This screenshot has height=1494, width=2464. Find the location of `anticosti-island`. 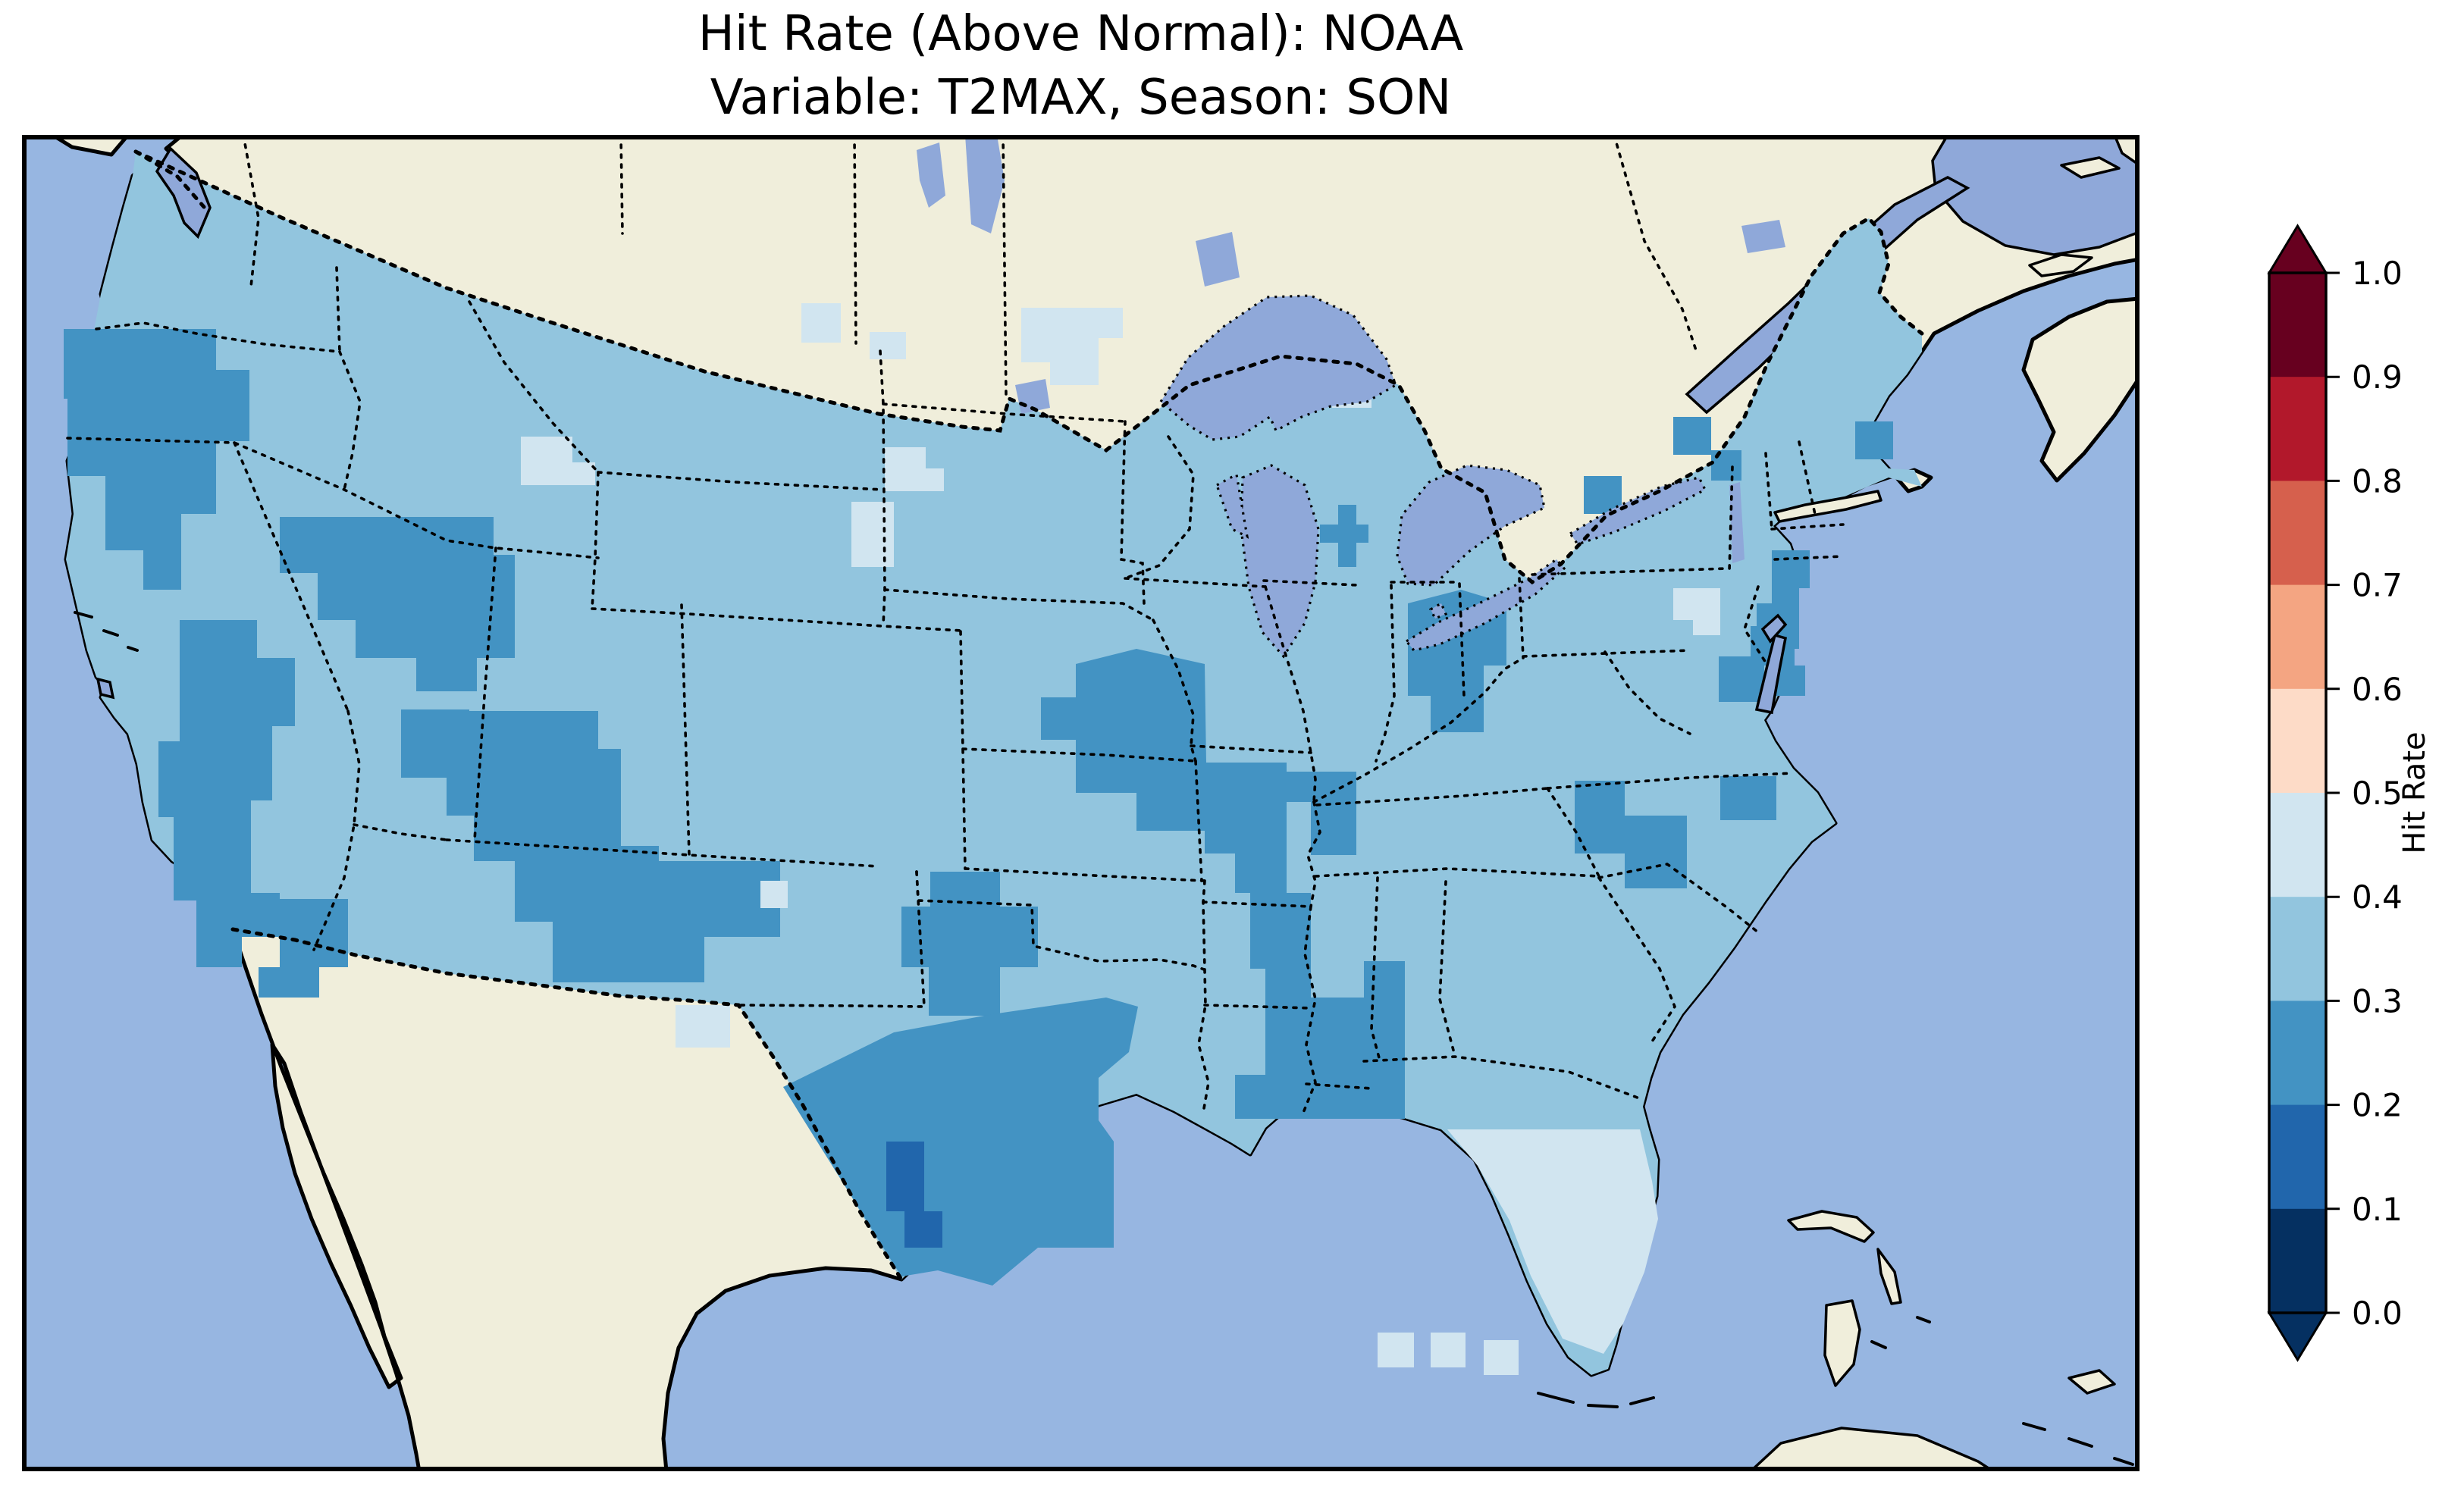

anticosti-island is located at coordinates (2090, 167).